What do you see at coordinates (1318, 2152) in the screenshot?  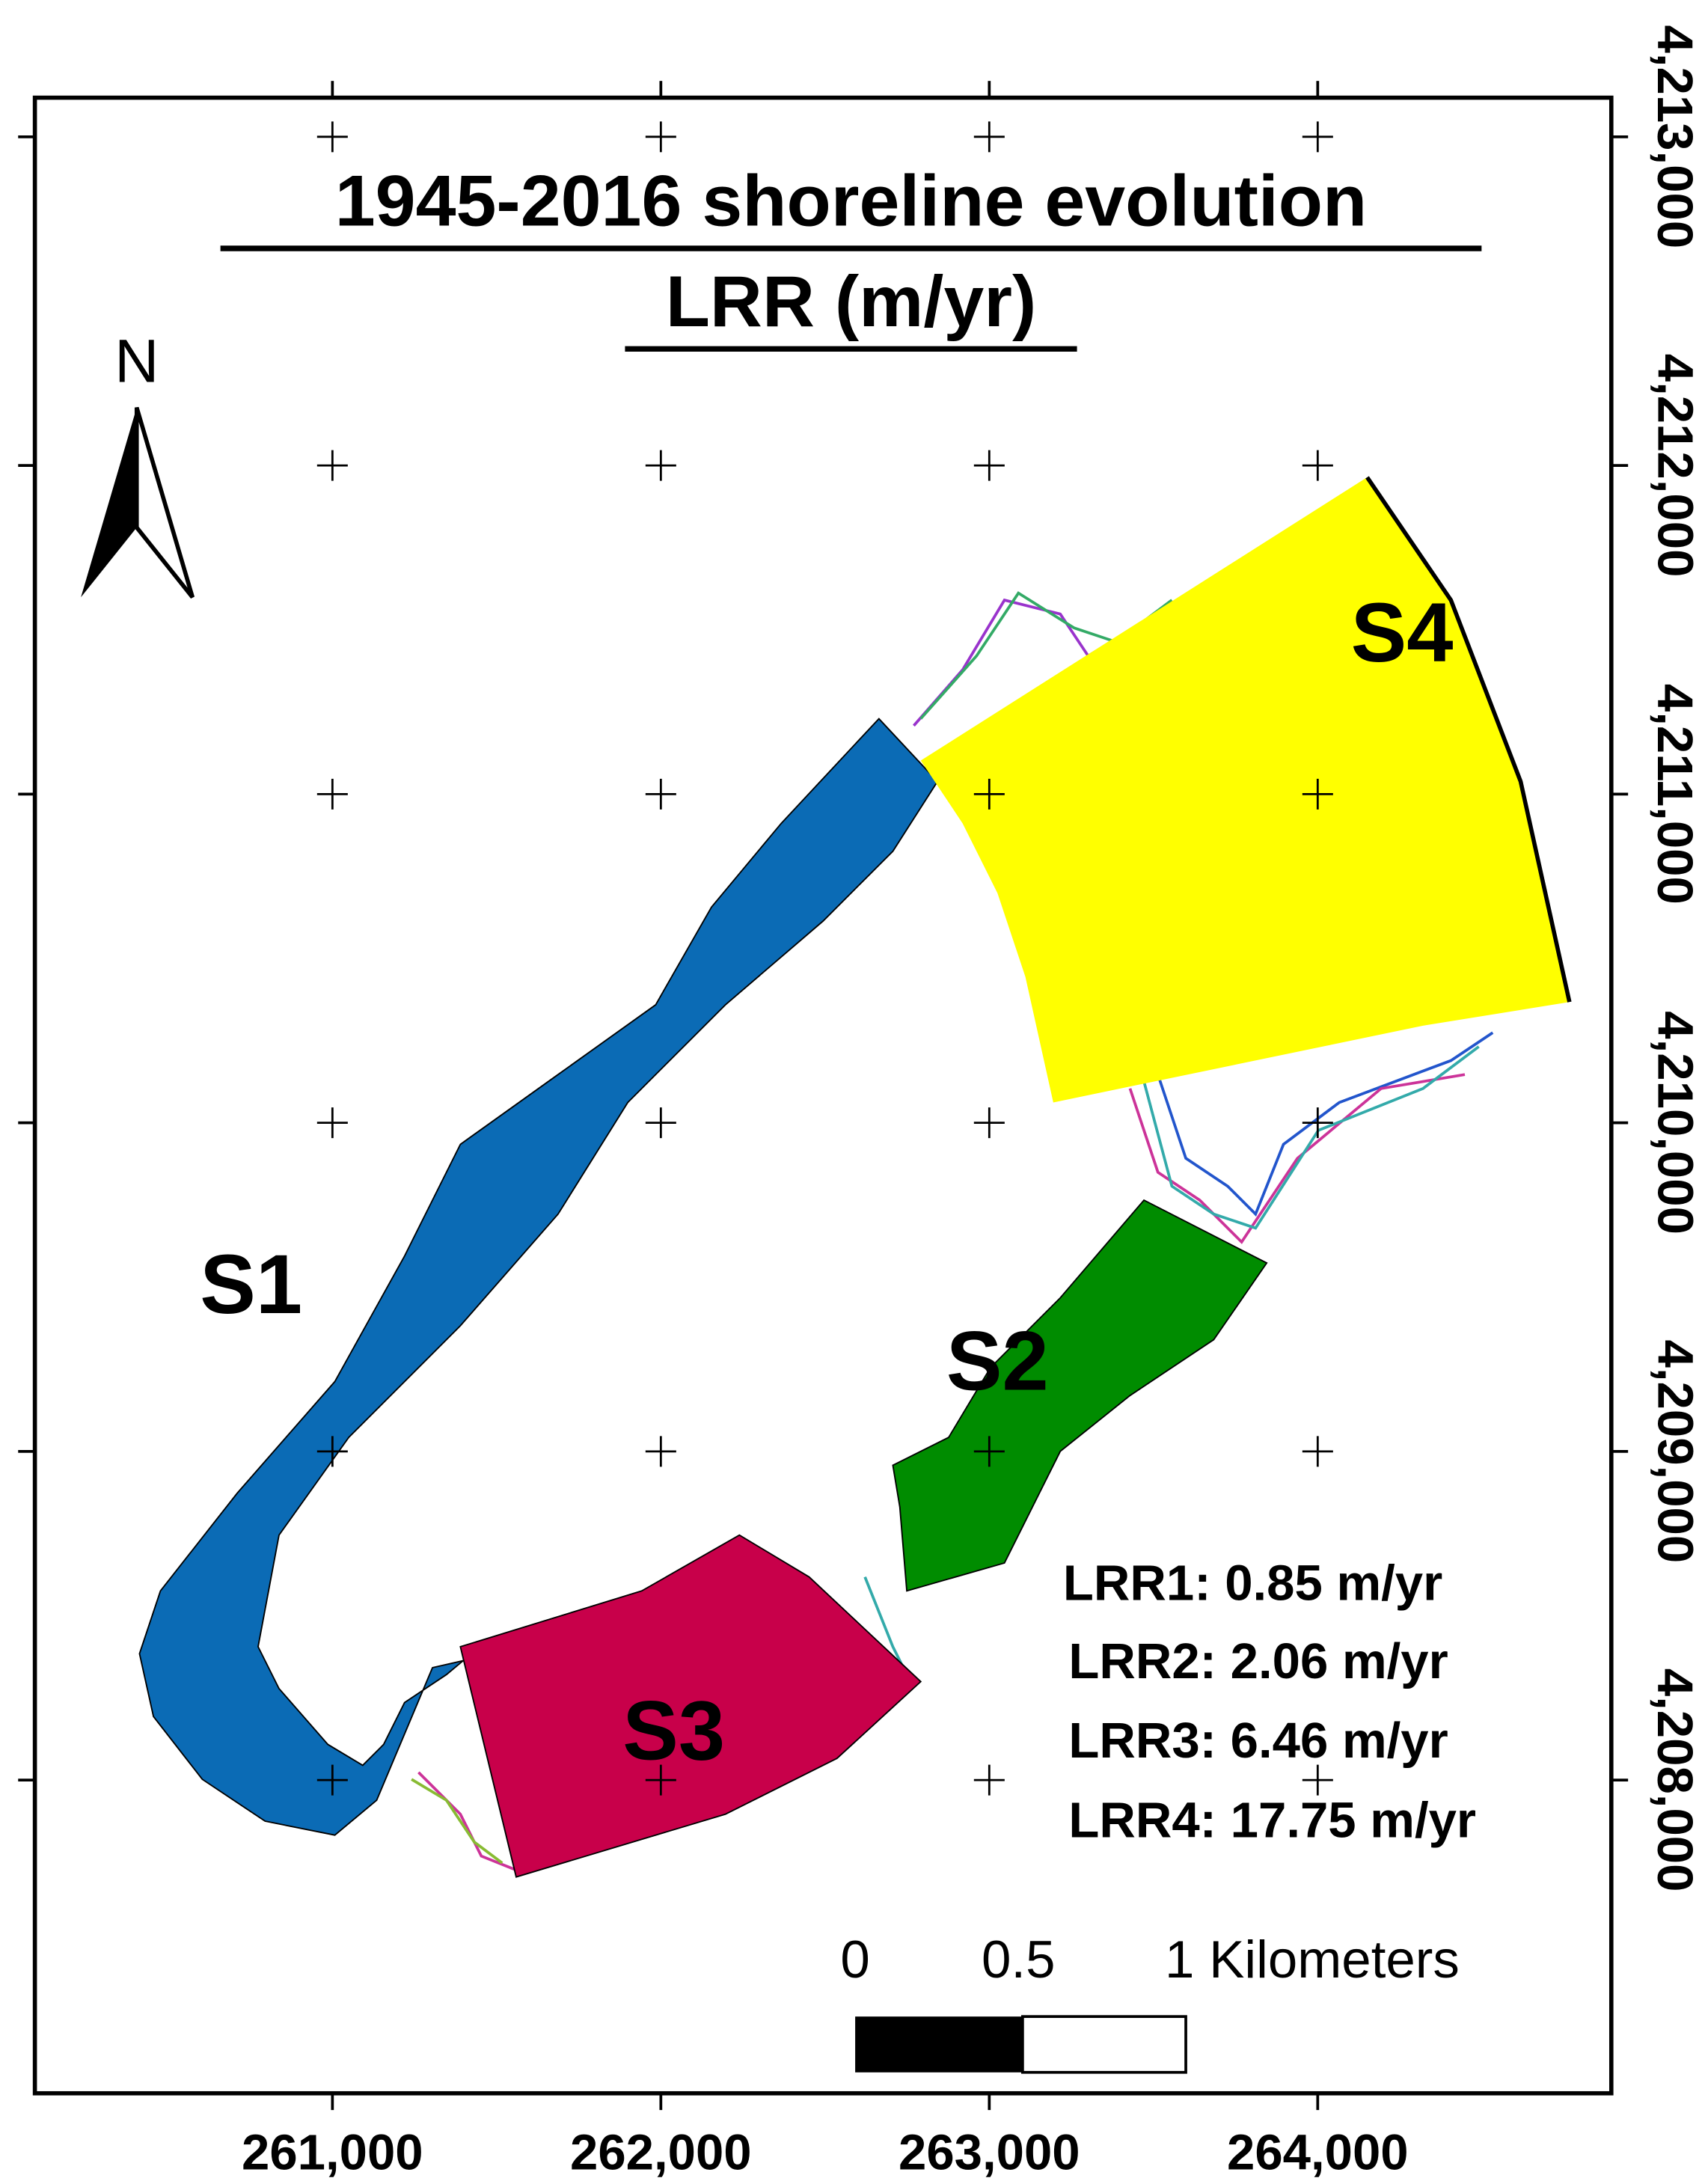 I see `x-tick-label: 264,000` at bounding box center [1318, 2152].